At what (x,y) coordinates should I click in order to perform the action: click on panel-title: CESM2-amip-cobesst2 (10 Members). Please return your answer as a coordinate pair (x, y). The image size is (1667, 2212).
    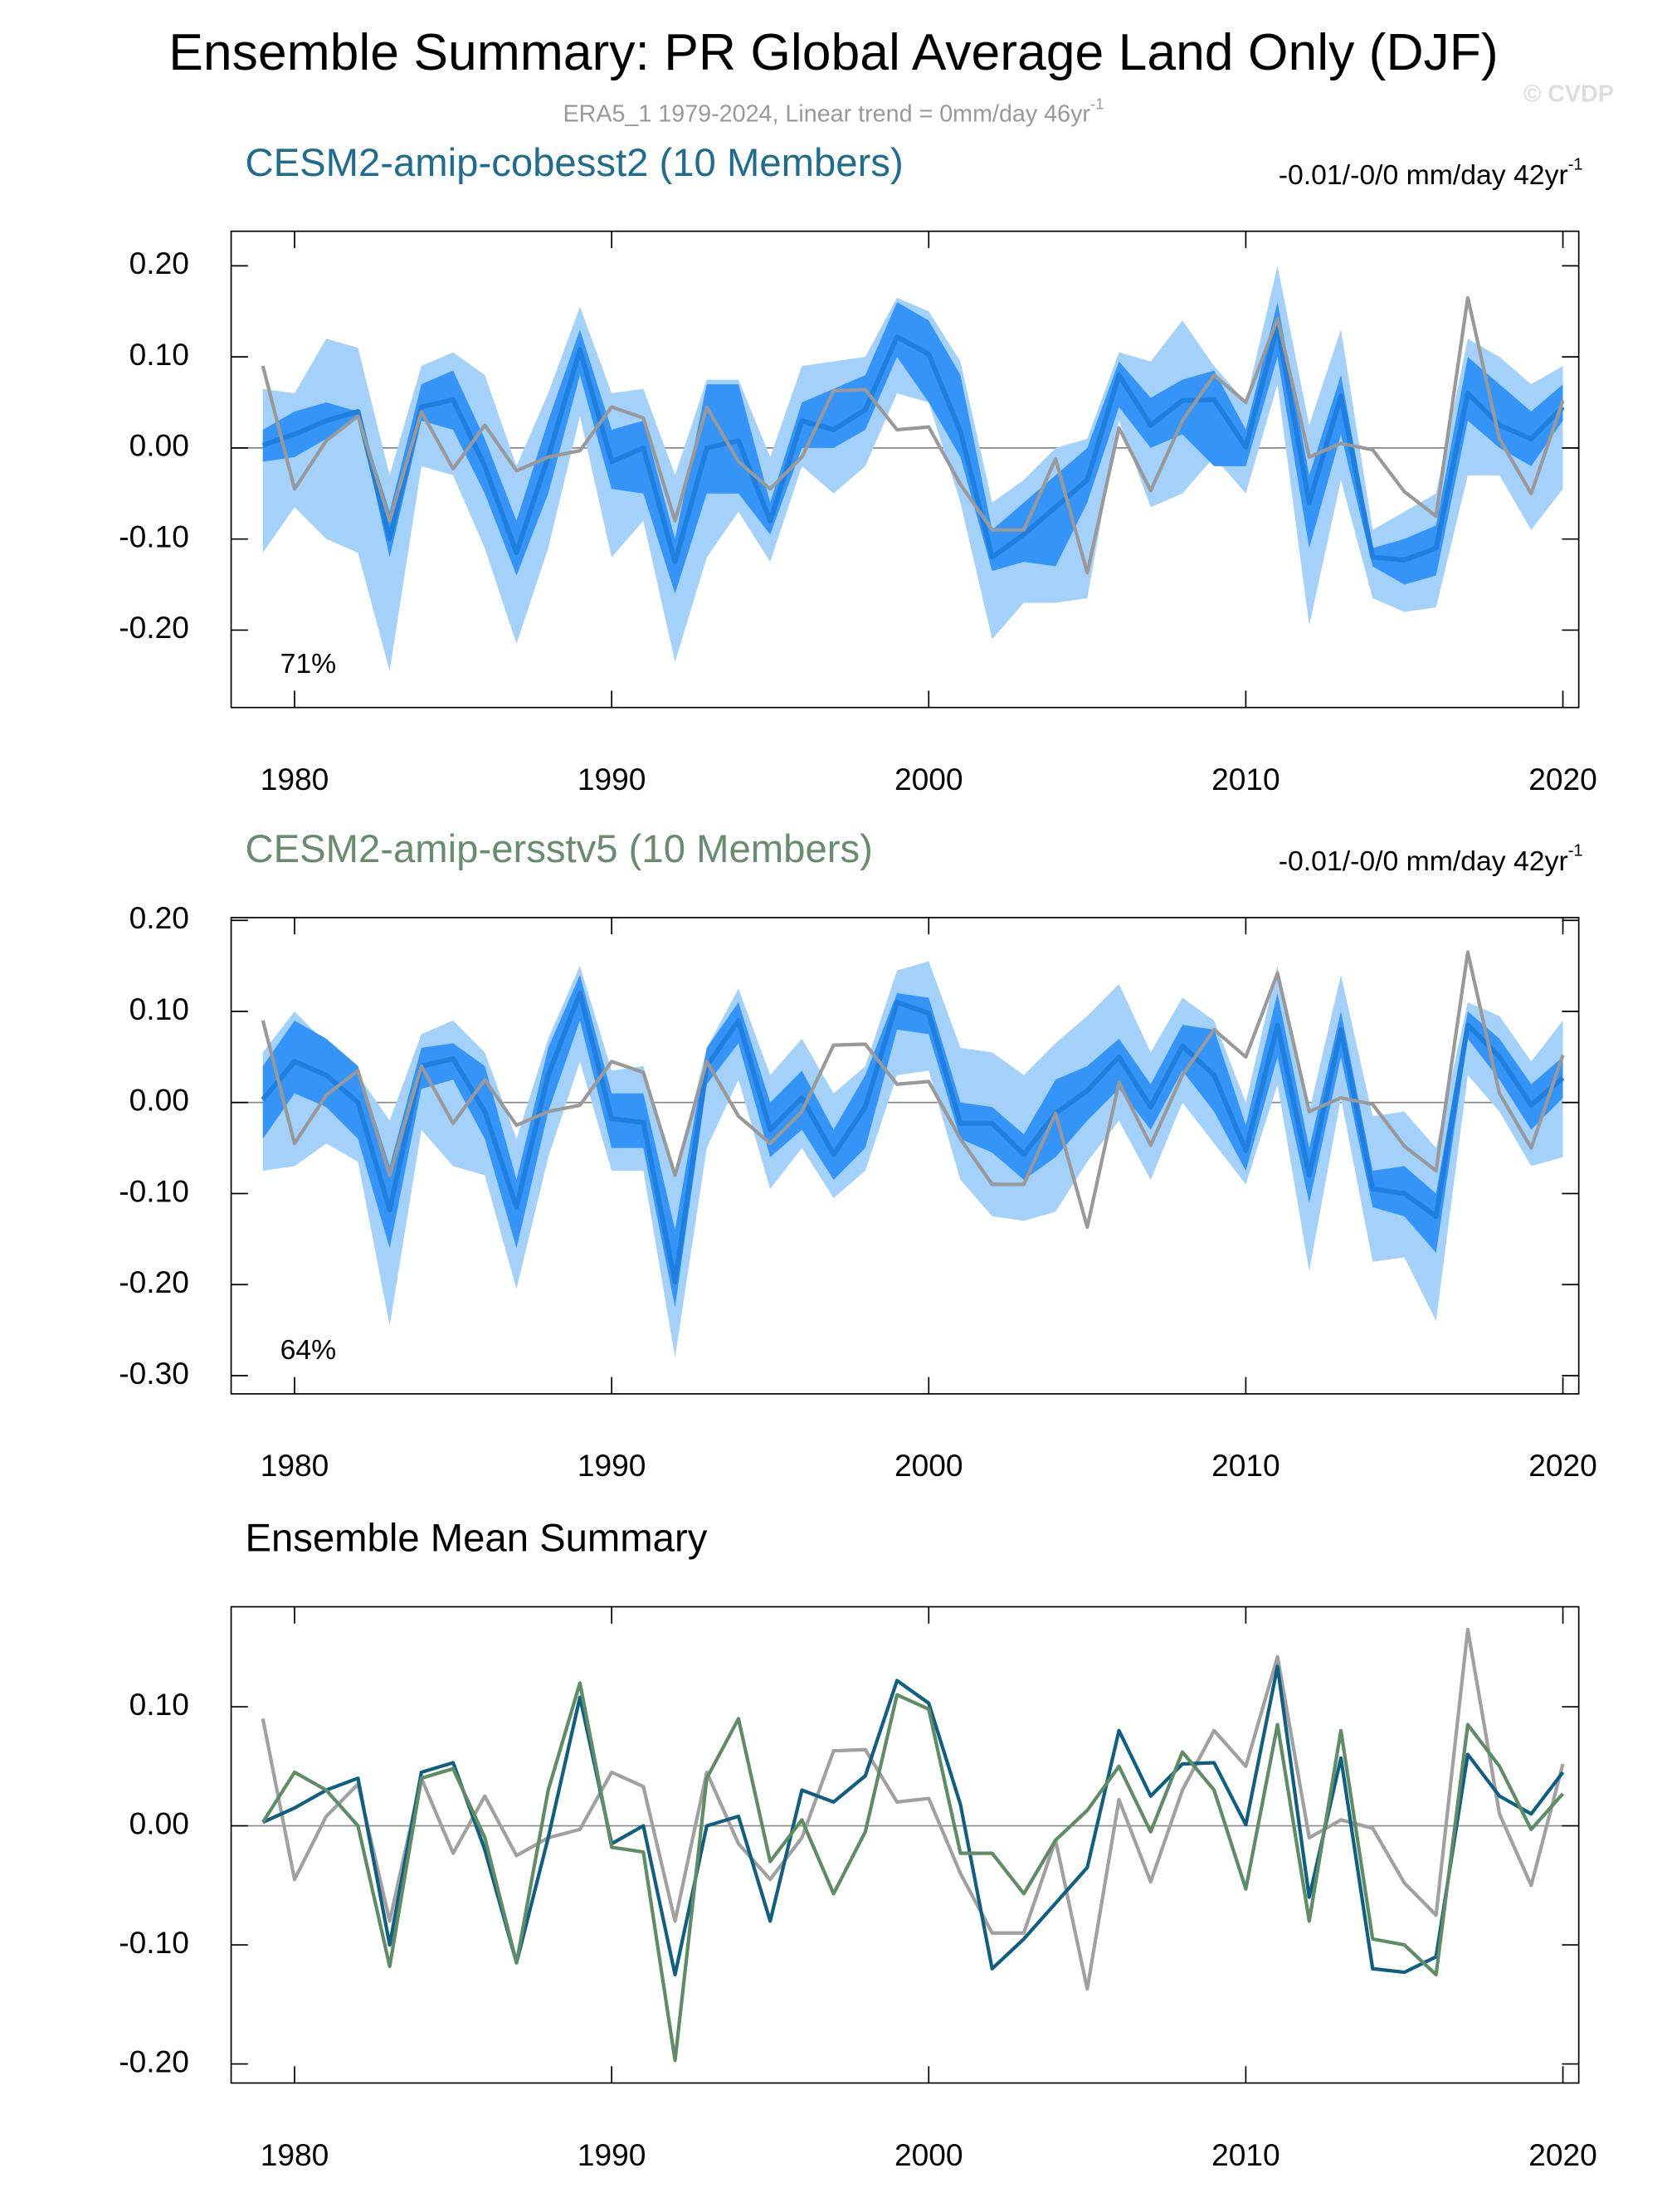
    Looking at the image, I should click on (574, 163).